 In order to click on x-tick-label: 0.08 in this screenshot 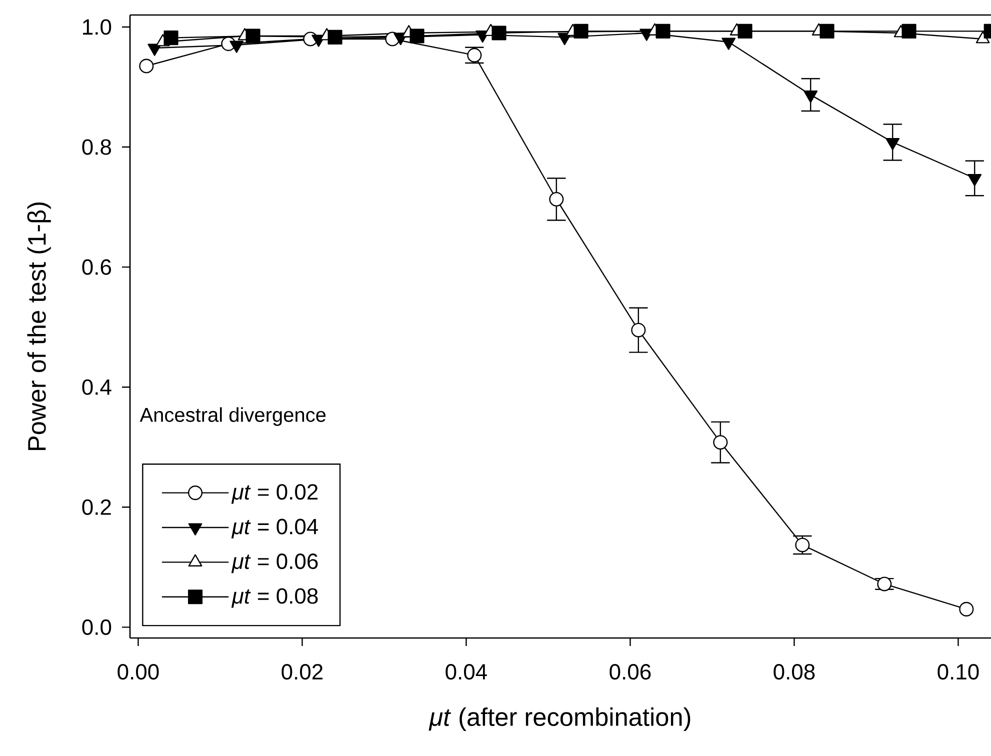, I will do `click(794, 672)`.